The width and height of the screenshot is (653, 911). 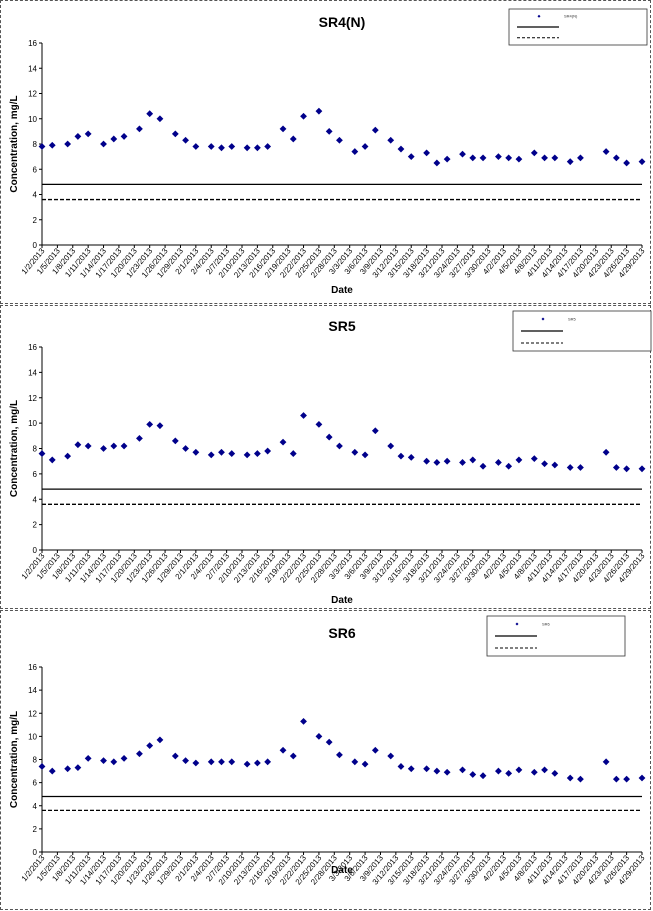 I want to click on legend-box, so click(x=578, y=27).